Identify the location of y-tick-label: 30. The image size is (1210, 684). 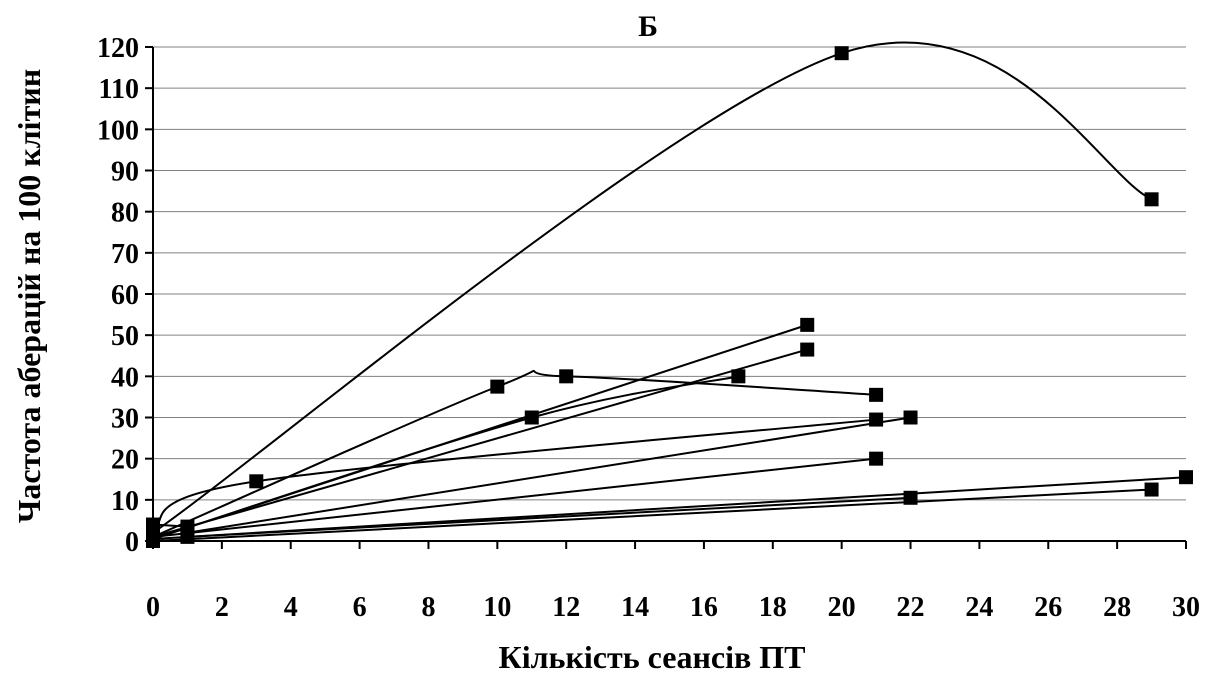
(125, 419).